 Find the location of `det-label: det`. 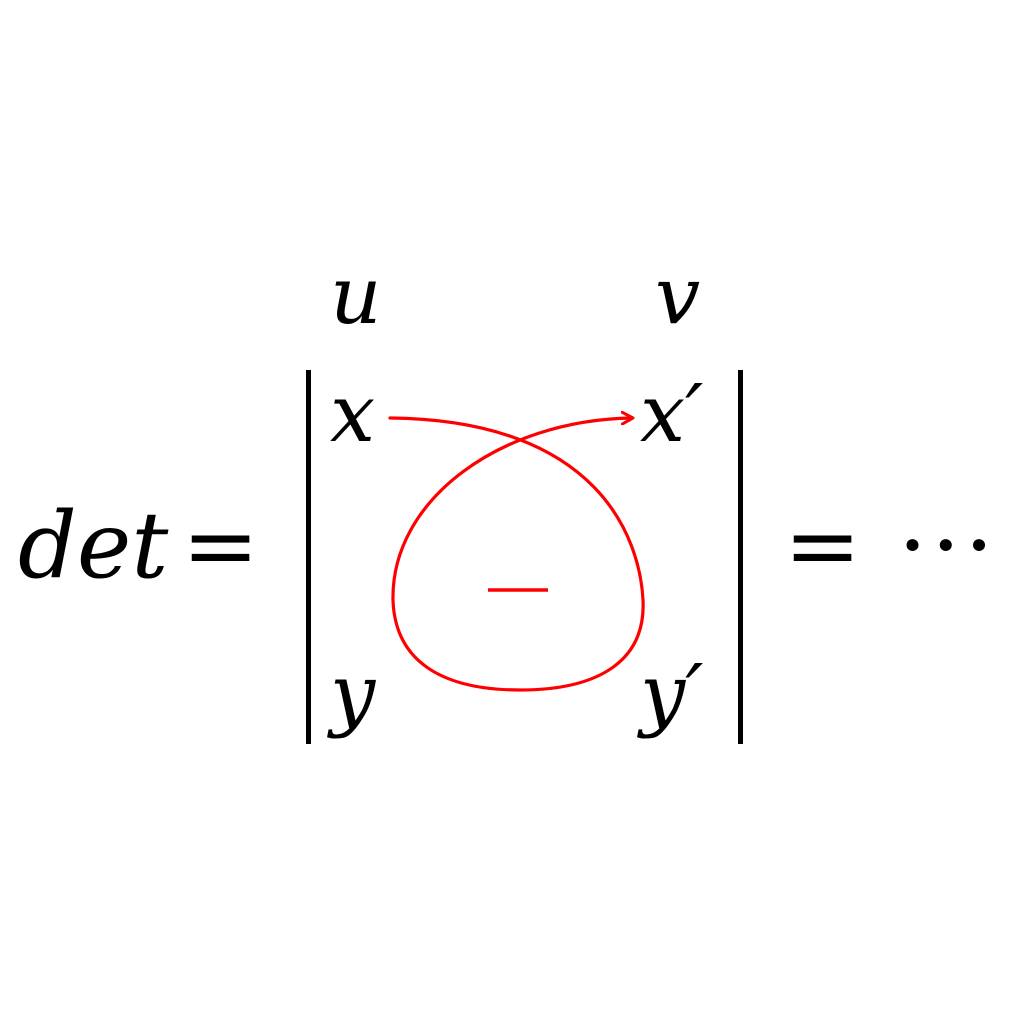

det-label: det is located at coordinates (93, 545).